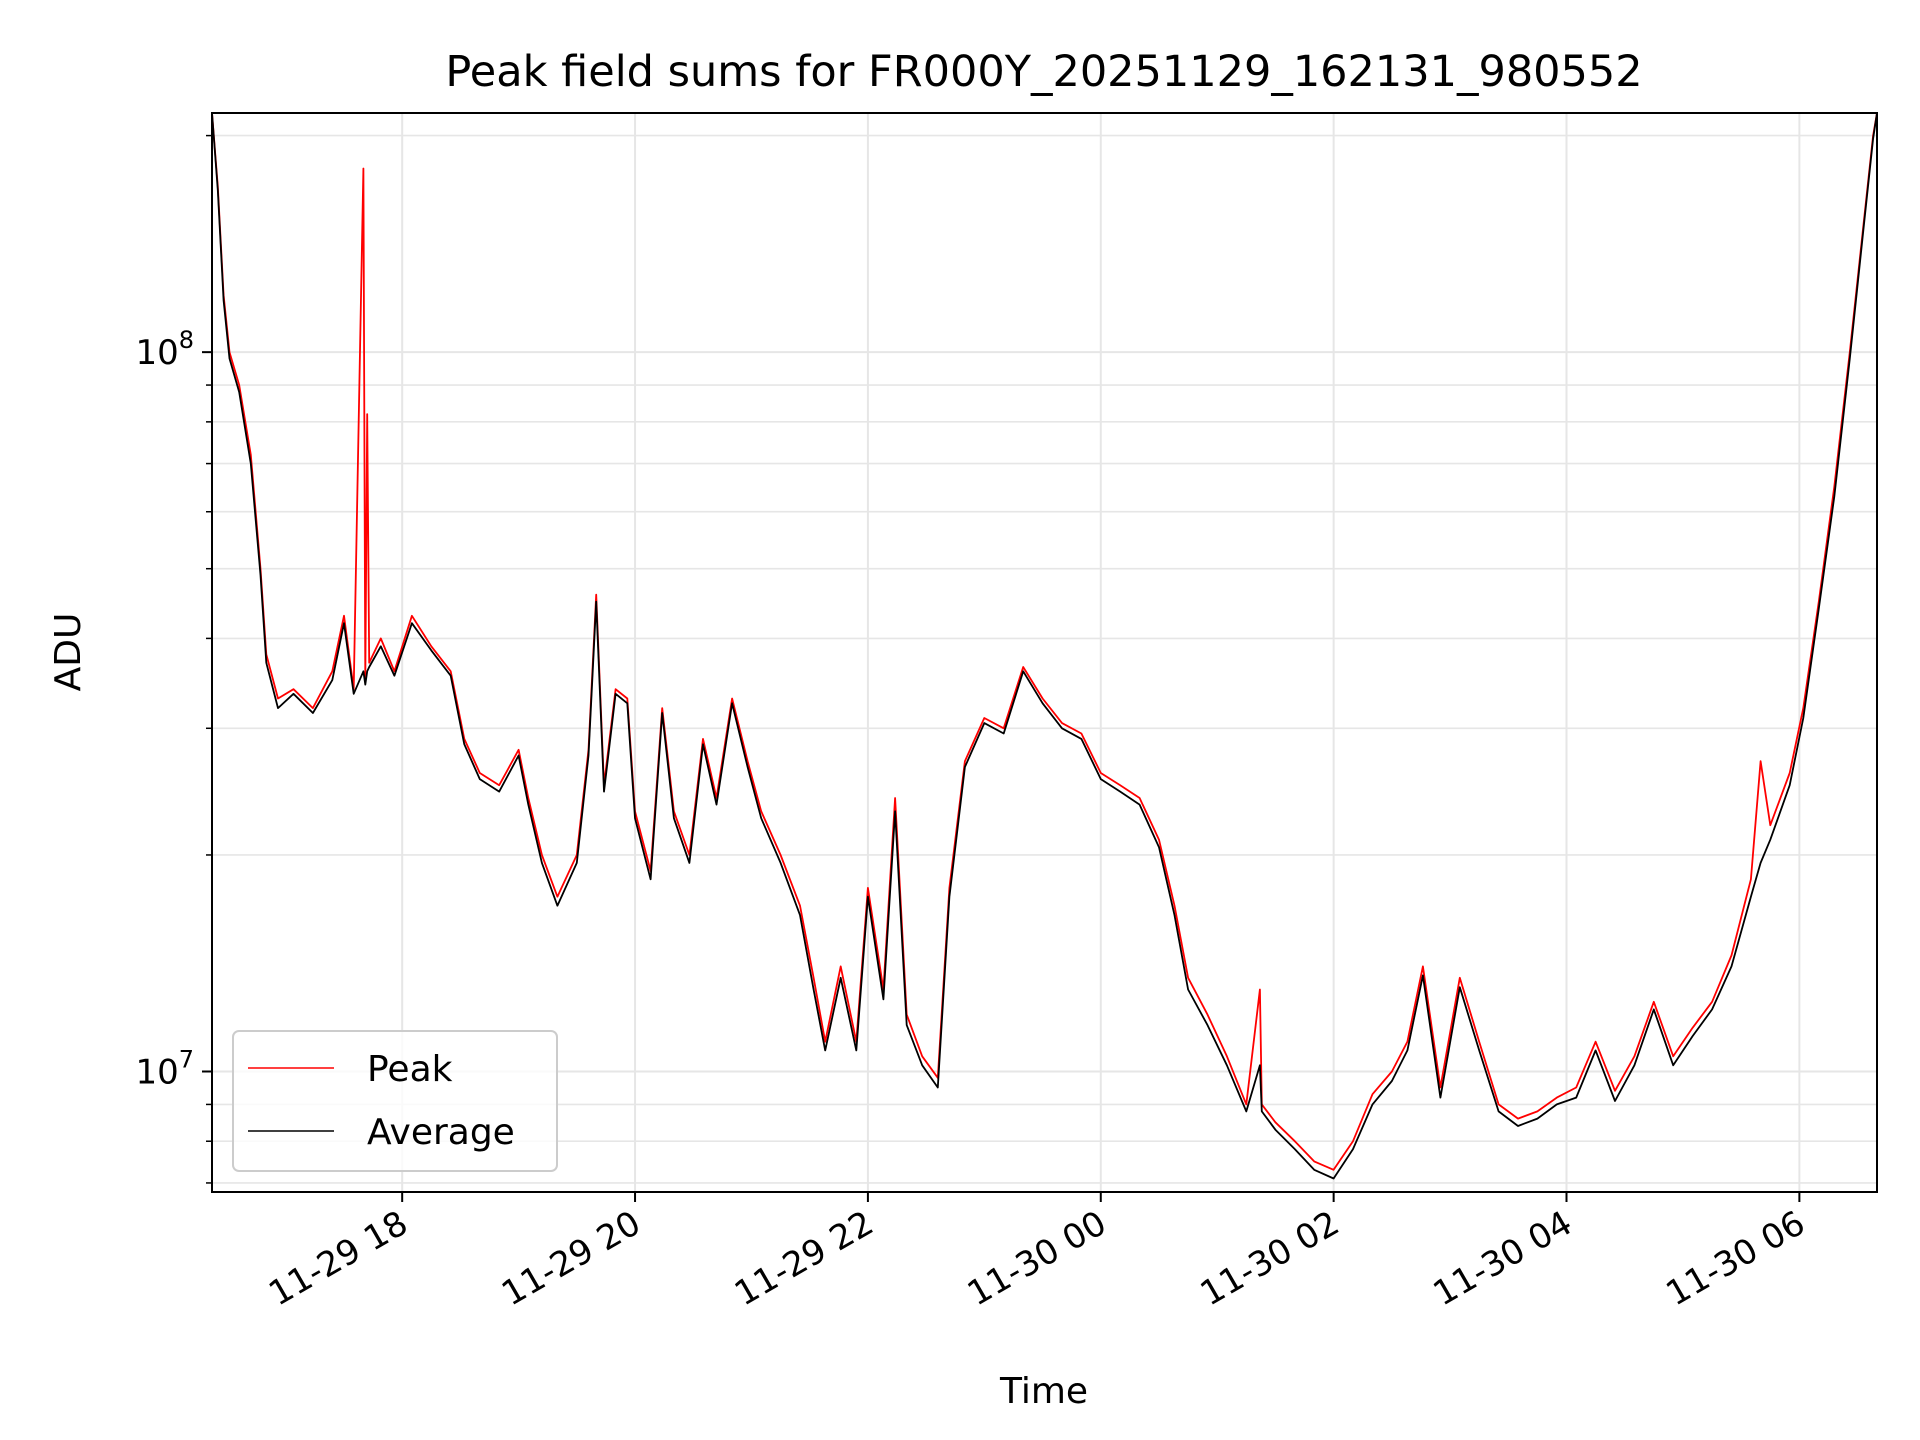 Image resolution: width=1920 pixels, height=1440 pixels. I want to click on legend: Peak Average, so click(395, 1101).